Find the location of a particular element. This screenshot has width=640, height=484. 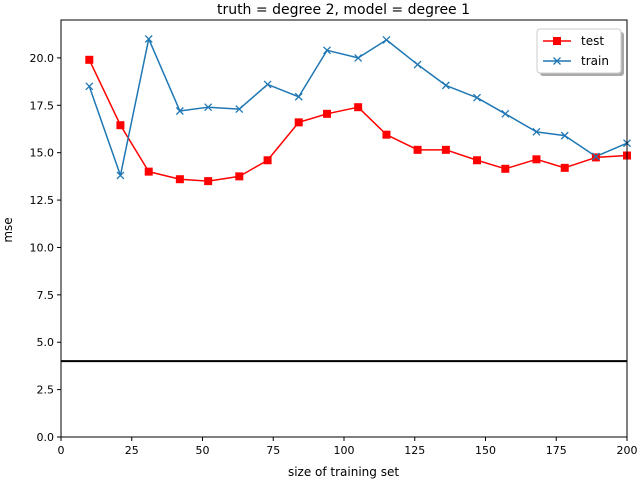

legend-label-test: test is located at coordinates (592, 41).